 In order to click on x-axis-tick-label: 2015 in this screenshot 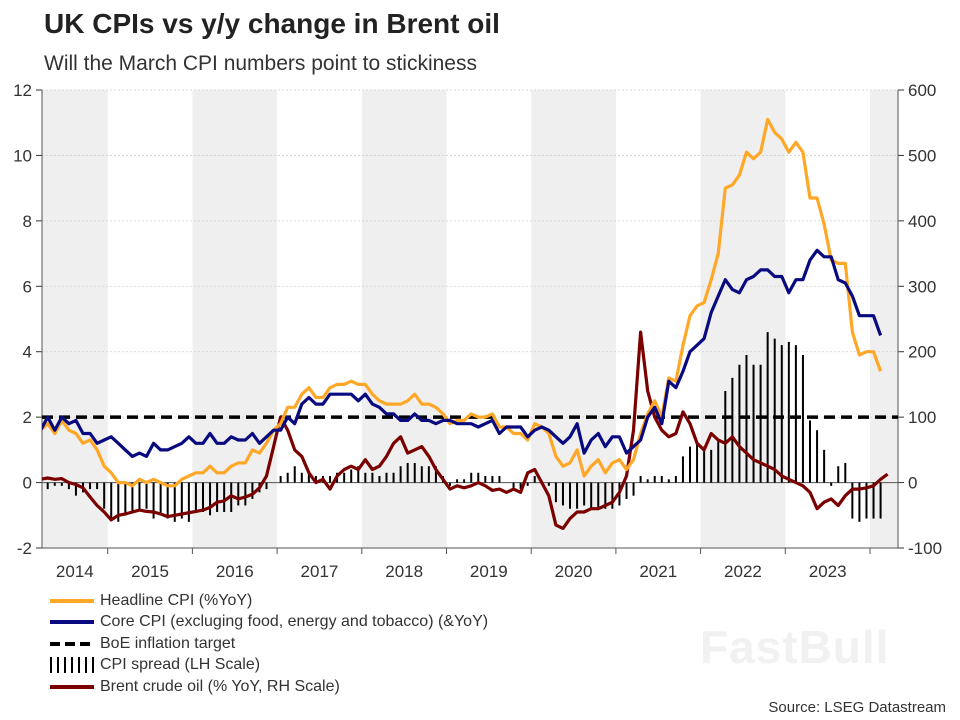, I will do `click(150, 571)`.